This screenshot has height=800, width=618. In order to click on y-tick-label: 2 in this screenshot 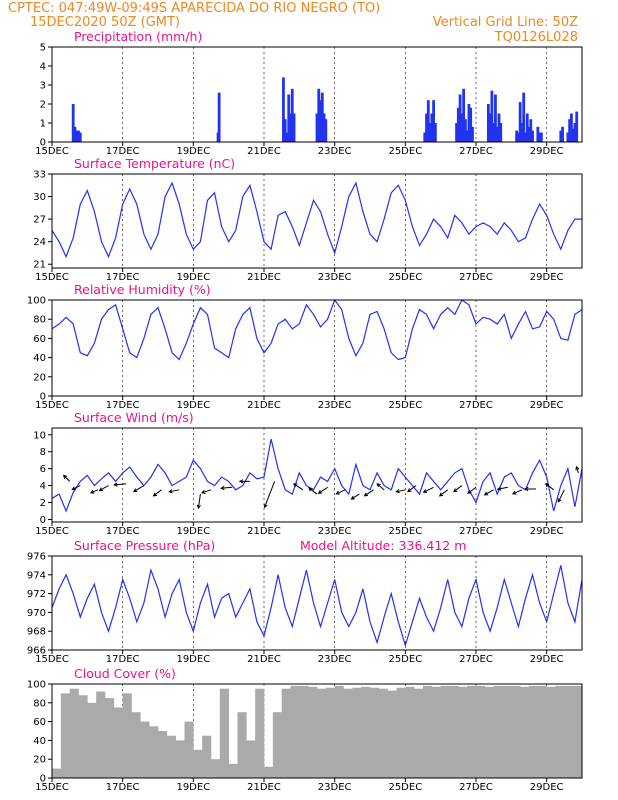, I will do `click(43, 105)`.